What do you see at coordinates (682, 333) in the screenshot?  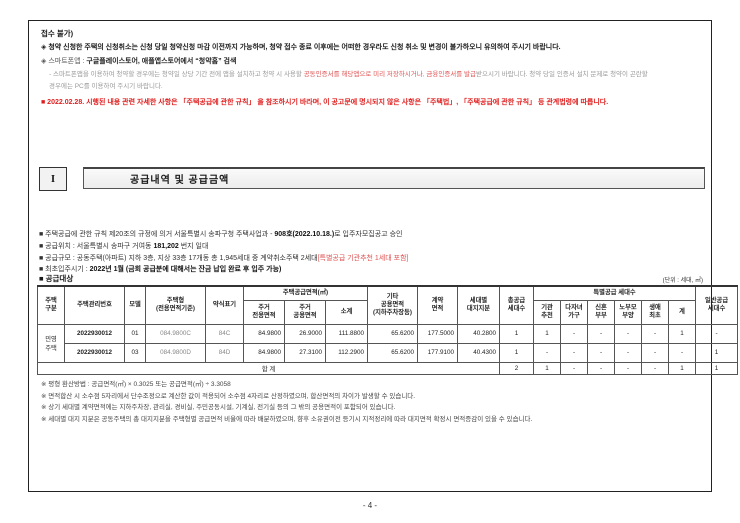 I see `sp-sum-cell: 1` at bounding box center [682, 333].